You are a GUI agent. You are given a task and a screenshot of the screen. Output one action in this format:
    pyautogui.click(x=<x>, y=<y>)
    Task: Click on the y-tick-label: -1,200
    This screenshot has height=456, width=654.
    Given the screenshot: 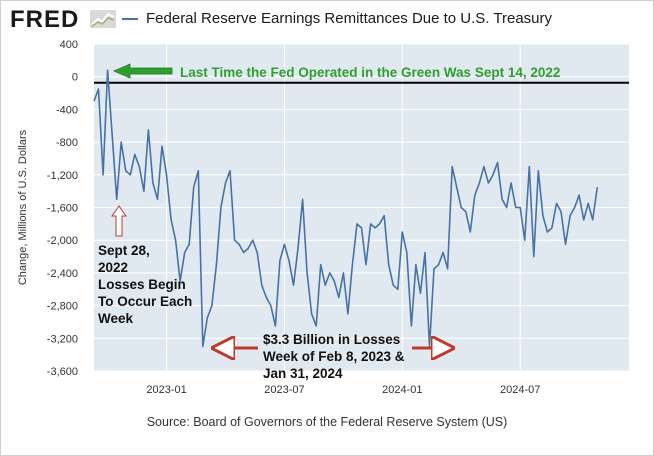 What is the action you would take?
    pyautogui.click(x=62, y=176)
    